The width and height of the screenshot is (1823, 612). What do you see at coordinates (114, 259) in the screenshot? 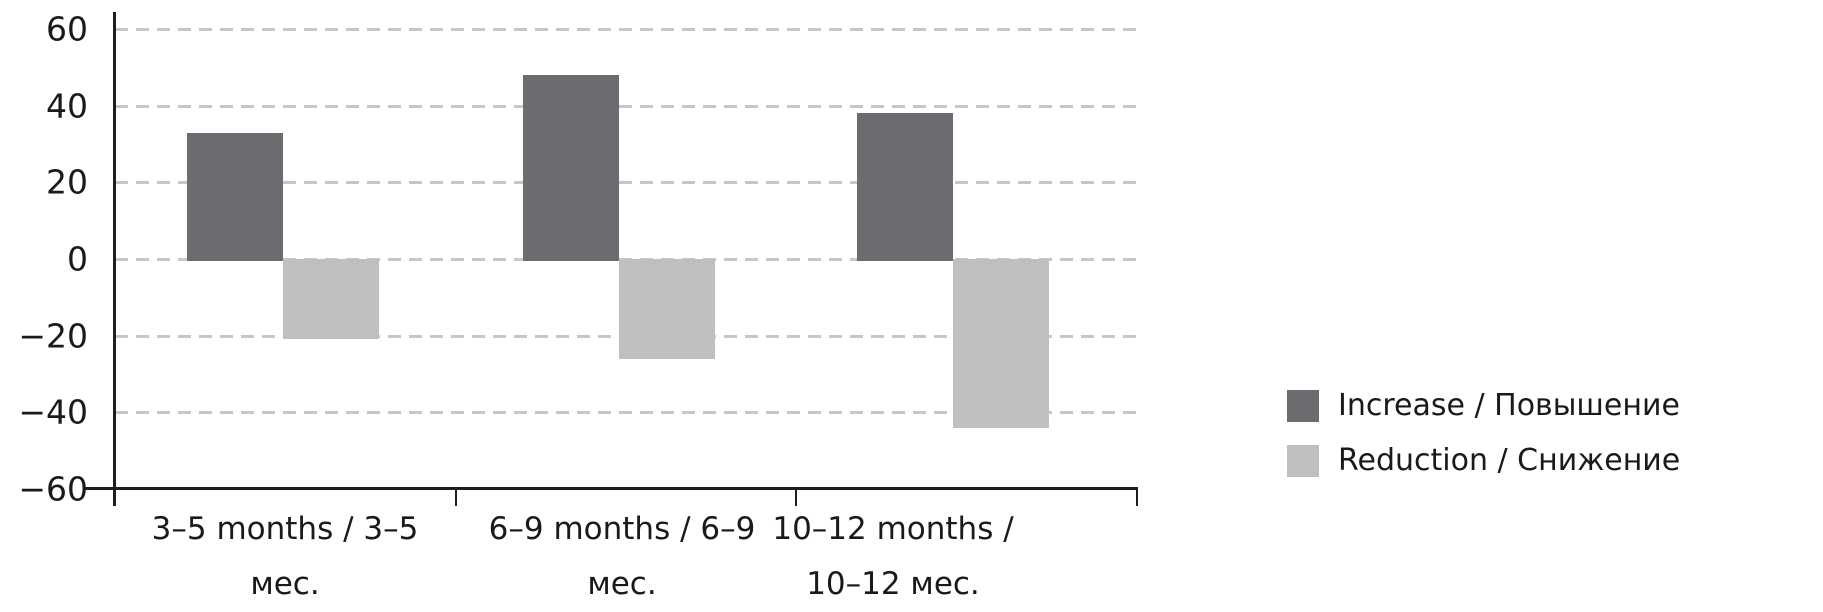
I see `y-axis-line` at bounding box center [114, 259].